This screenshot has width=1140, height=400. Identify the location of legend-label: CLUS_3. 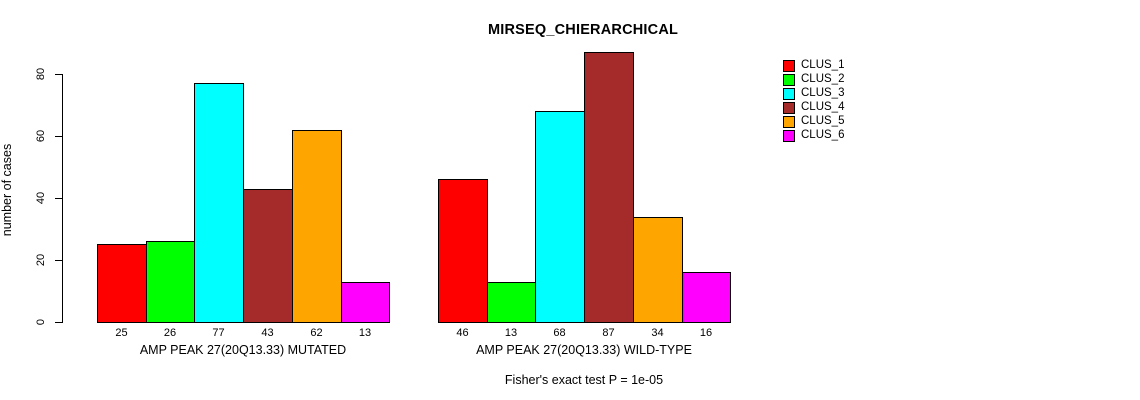
(823, 93).